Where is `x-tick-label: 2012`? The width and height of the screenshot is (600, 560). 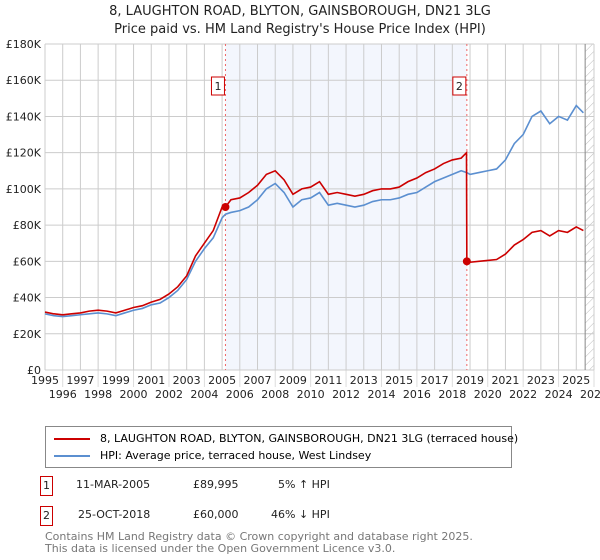
x-tick-label: 2012 is located at coordinates (346, 394).